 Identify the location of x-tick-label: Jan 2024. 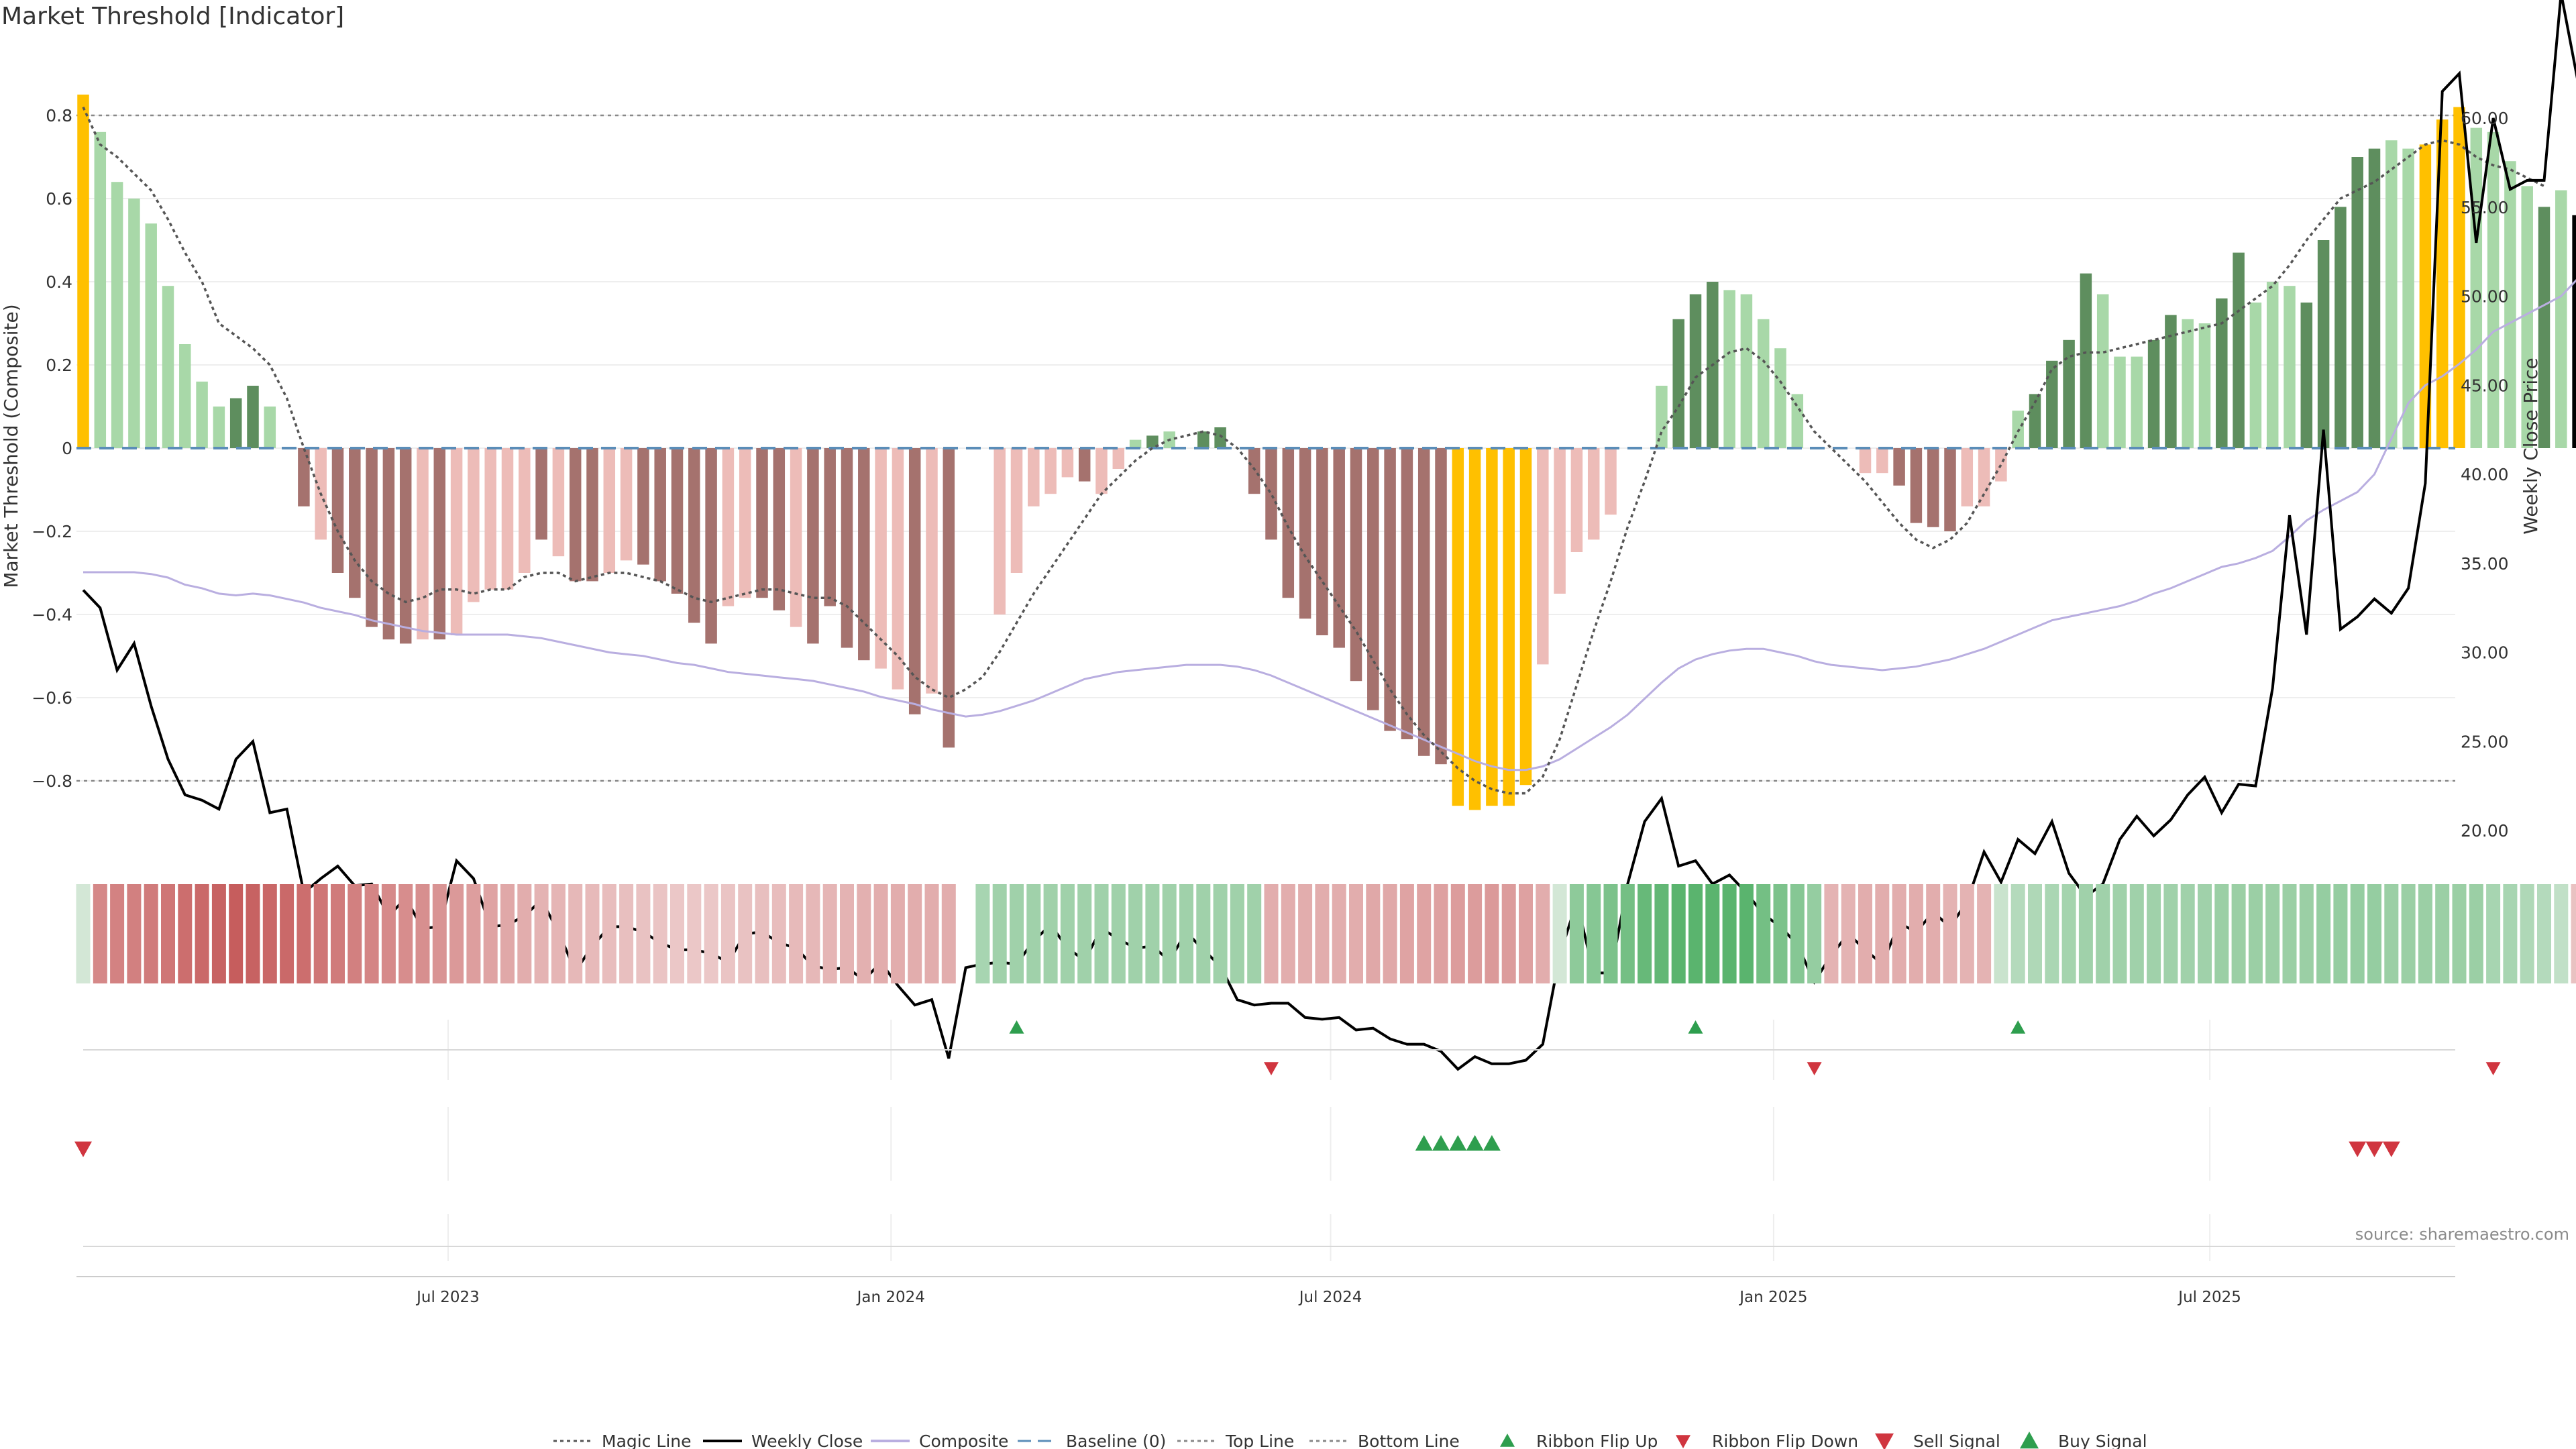
(890, 1297).